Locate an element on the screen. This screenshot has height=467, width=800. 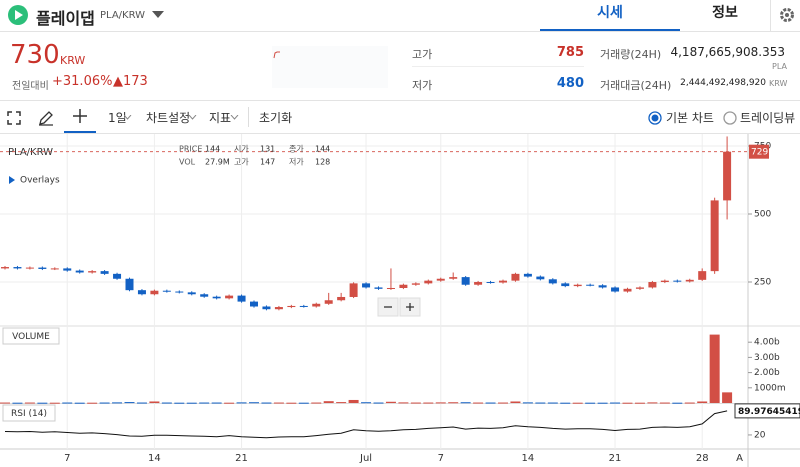
mini-chart is located at coordinates (330, 67).